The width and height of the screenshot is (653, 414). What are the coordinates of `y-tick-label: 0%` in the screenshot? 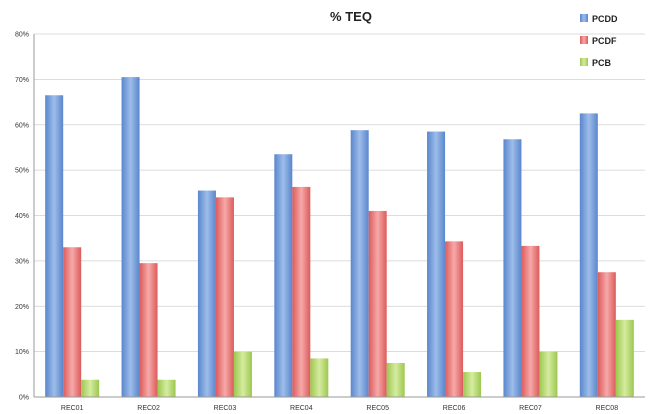 It's located at (24, 398).